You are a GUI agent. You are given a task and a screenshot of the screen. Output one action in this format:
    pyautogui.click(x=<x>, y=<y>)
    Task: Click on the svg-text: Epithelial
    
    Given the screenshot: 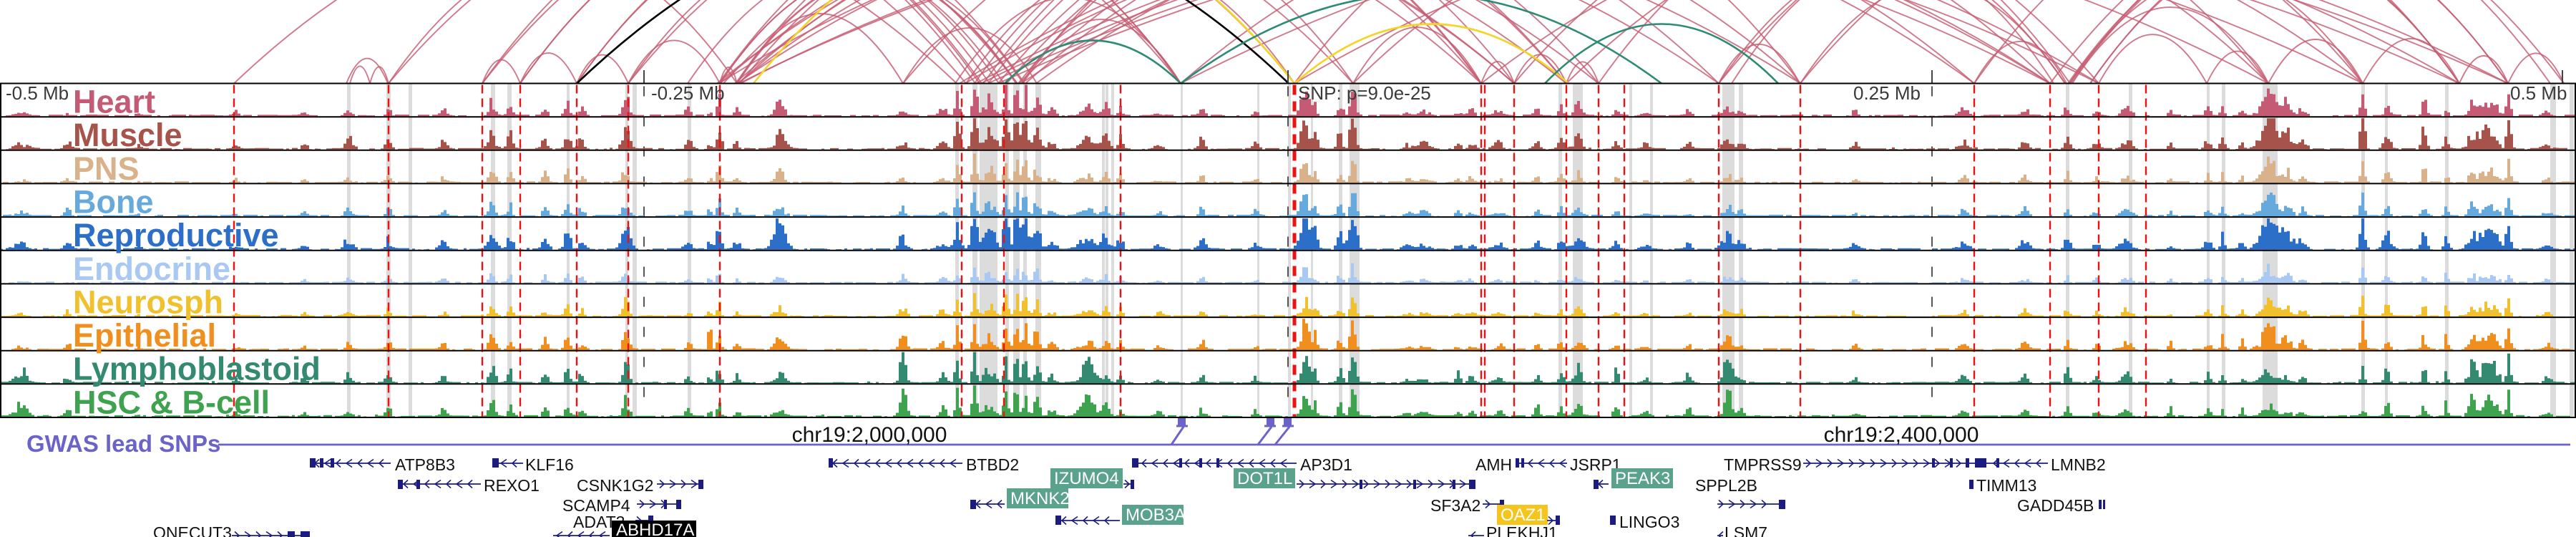 What is the action you would take?
    pyautogui.click(x=144, y=335)
    